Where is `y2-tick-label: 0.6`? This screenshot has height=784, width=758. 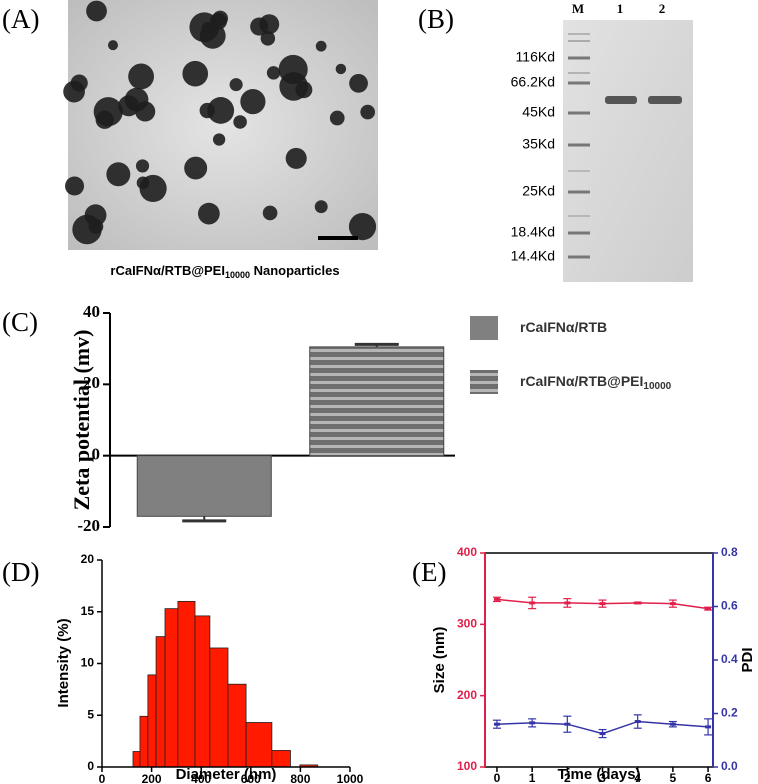
y2-tick-label: 0.6 is located at coordinates (729, 606).